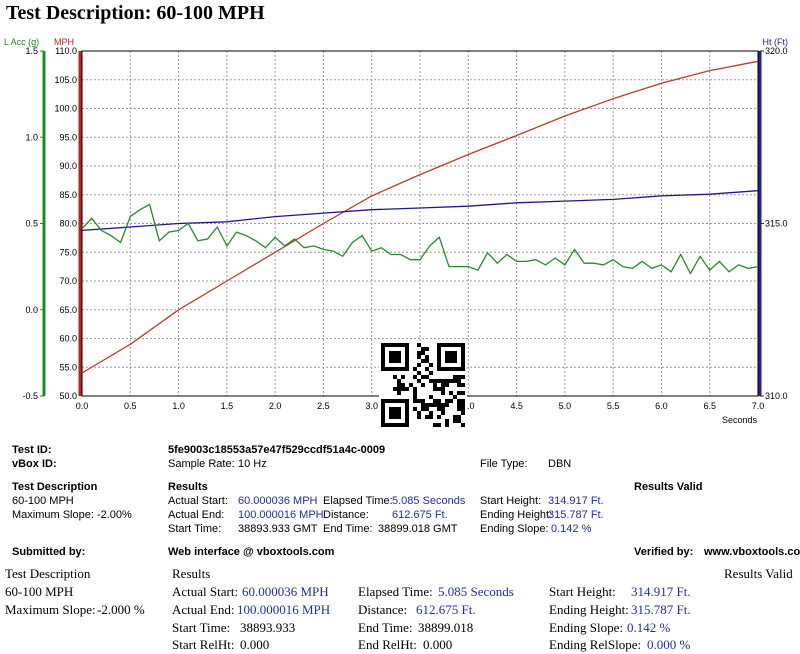  Describe the element at coordinates (516, 515) in the screenshot. I see `ending-height-label: Ending Height:` at that location.